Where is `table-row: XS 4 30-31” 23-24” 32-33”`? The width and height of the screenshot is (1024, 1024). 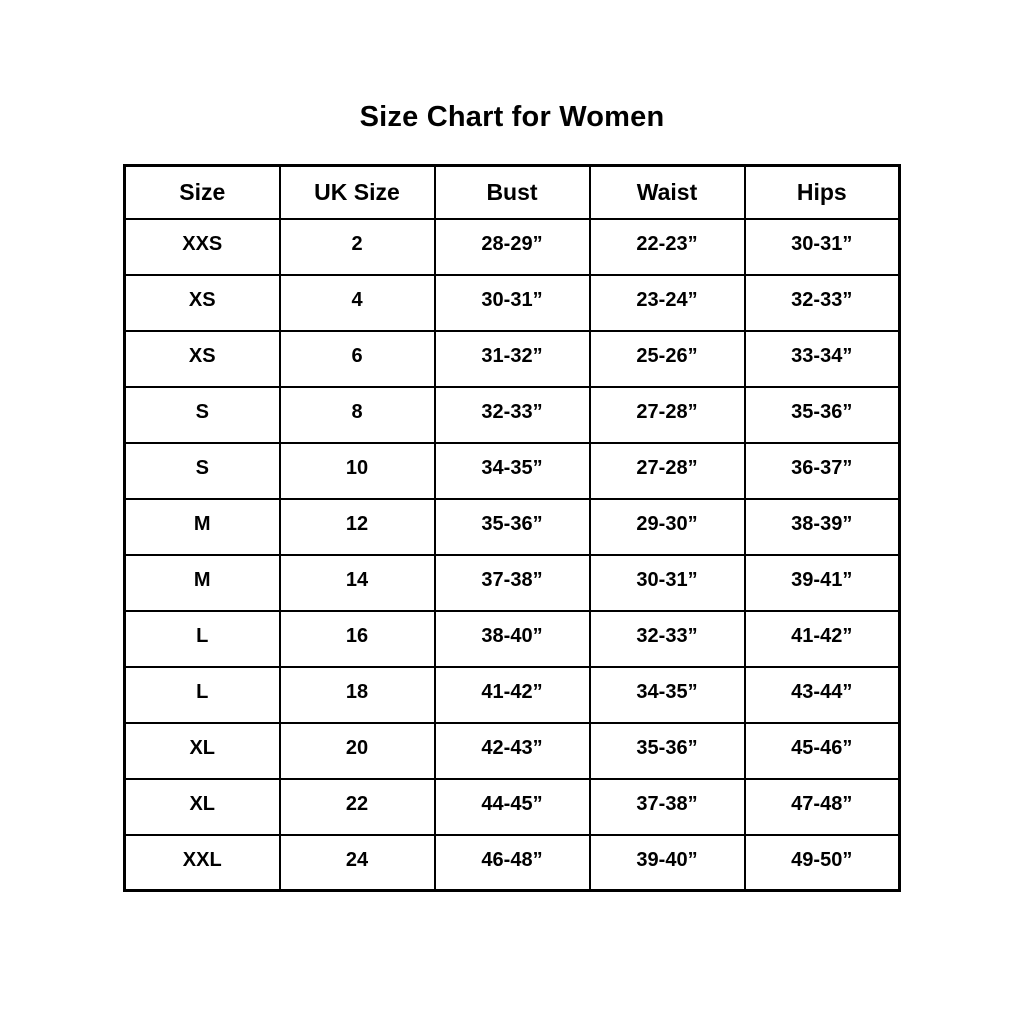
table-row: XS 4 30-31” 23-24” 32-33” is located at coordinates (512, 302).